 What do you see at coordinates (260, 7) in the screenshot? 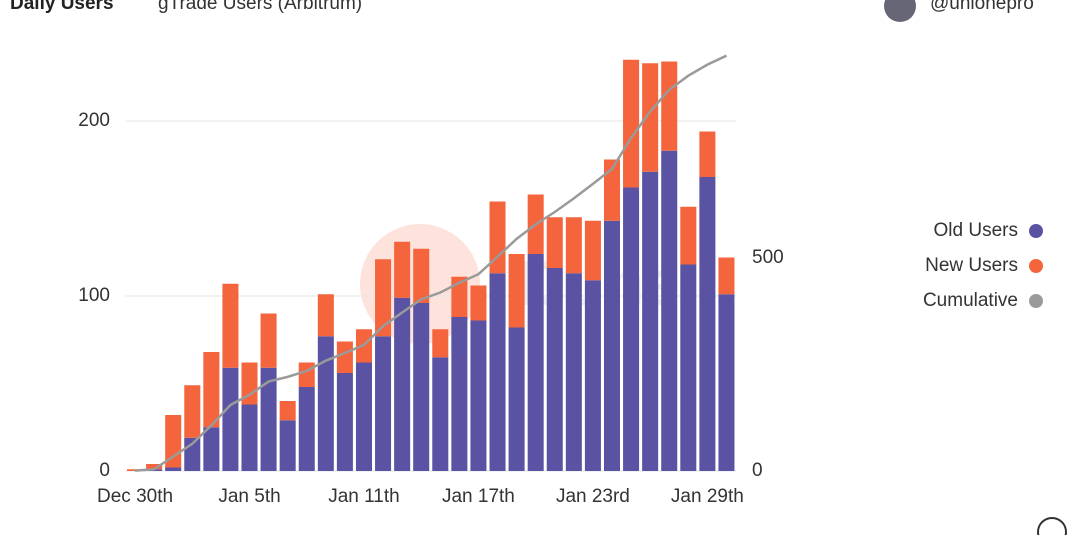
I see `chart-subtitle: gTrade Users (Arbitrum)` at bounding box center [260, 7].